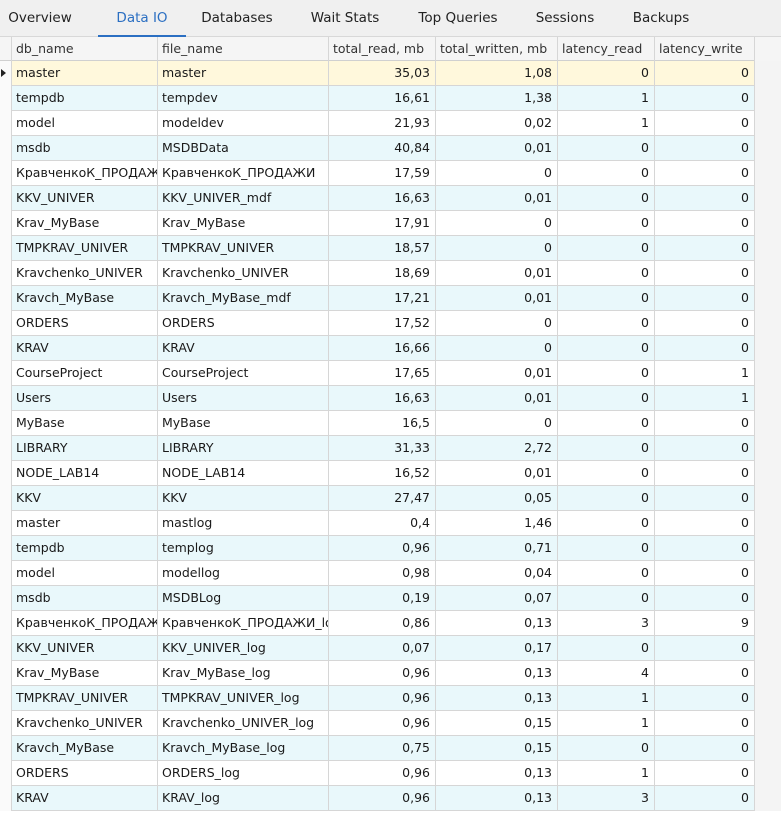 This screenshot has width=781, height=815. Describe the element at coordinates (243, 673) in the screenshot. I see `cell-file-name: Krav_MyBase_log` at that location.